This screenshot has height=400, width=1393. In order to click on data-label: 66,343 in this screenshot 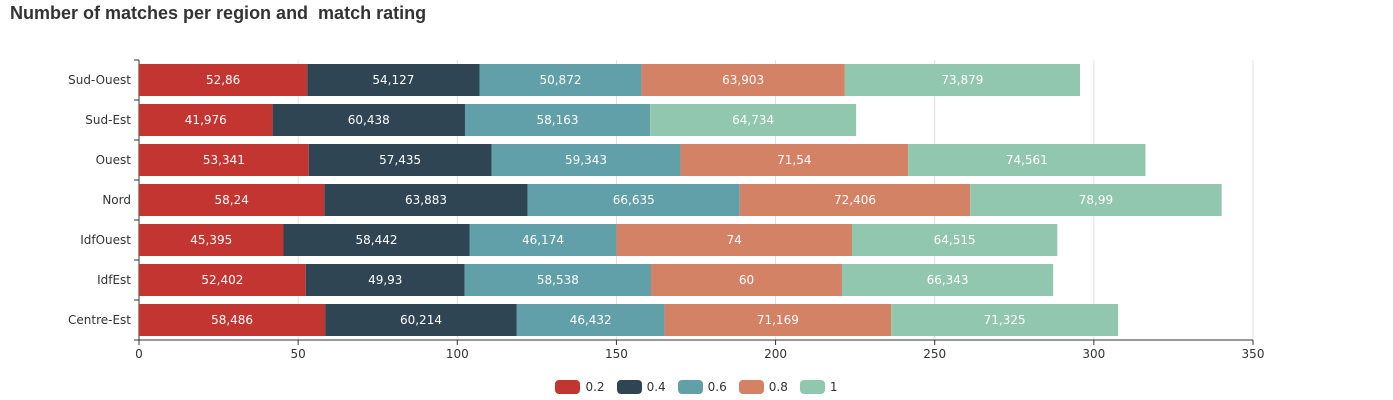, I will do `click(948, 280)`.